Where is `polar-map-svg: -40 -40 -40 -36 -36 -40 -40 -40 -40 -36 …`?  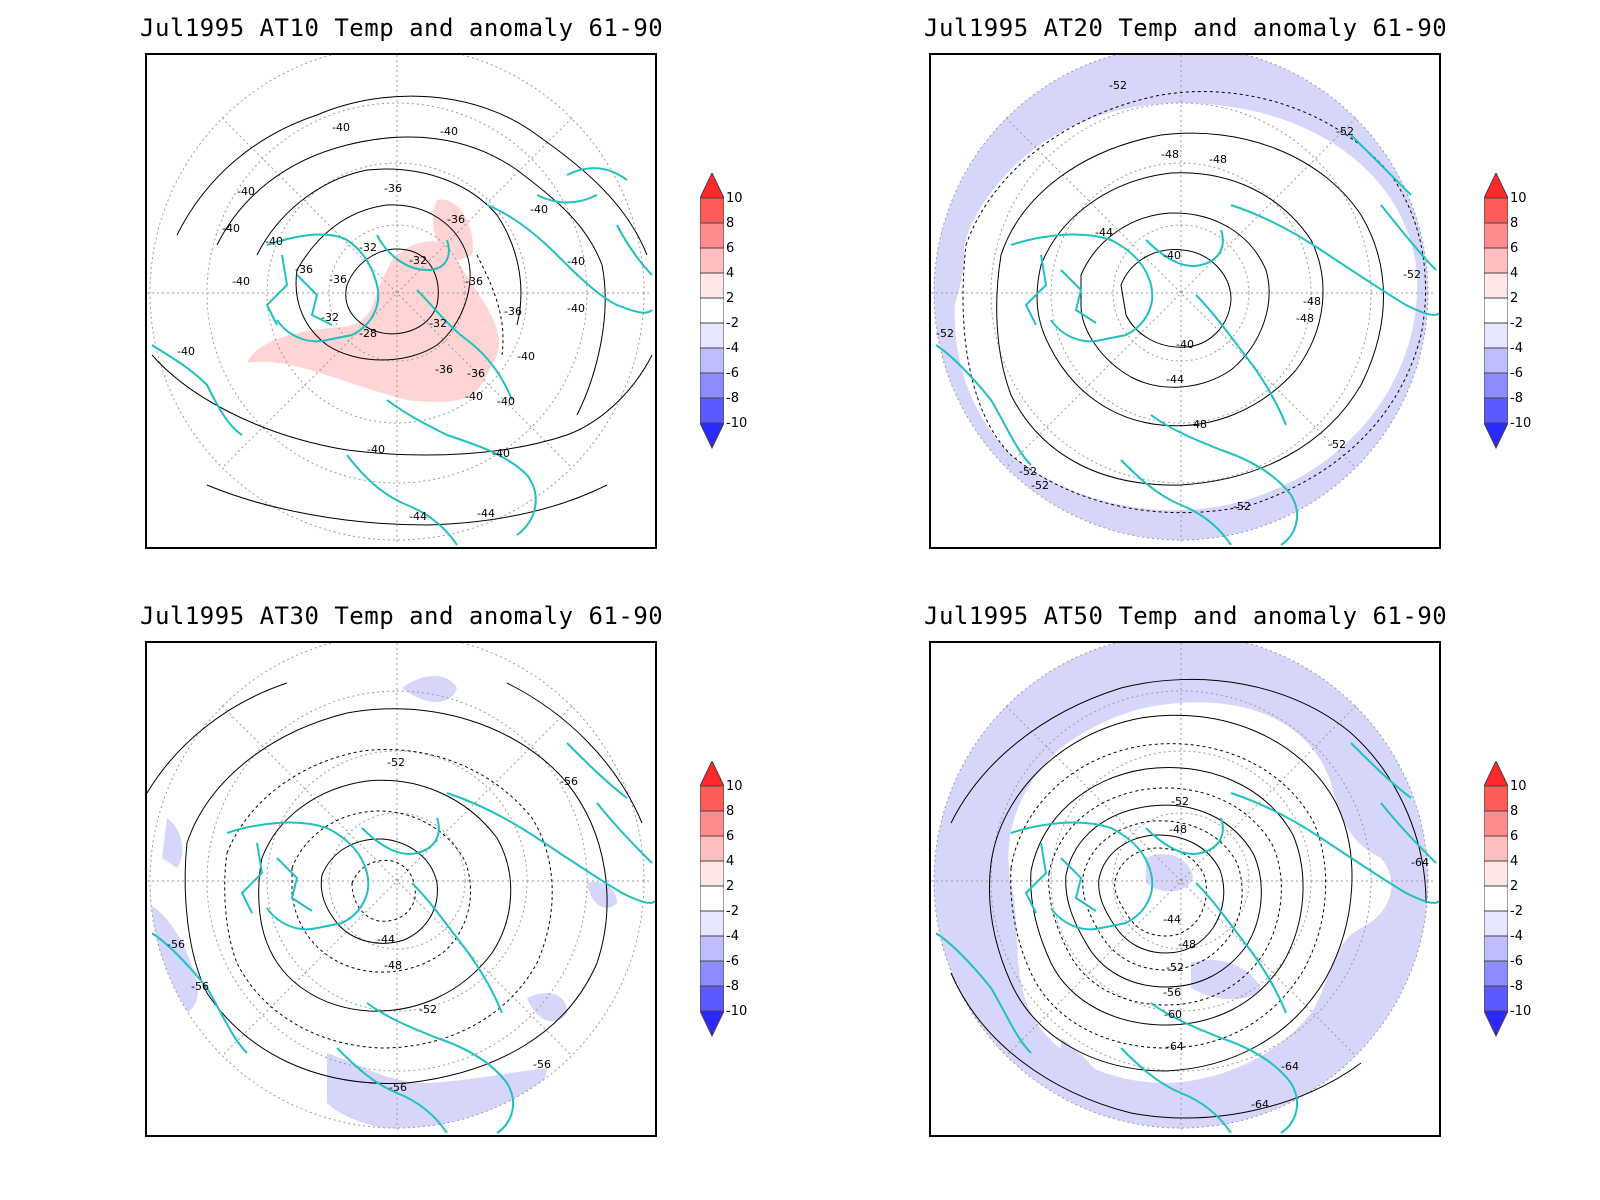
polar-map-svg: -40 -40 -40 -36 -36 -40 -40 -40 -40 -36 … is located at coordinates (400, 300).